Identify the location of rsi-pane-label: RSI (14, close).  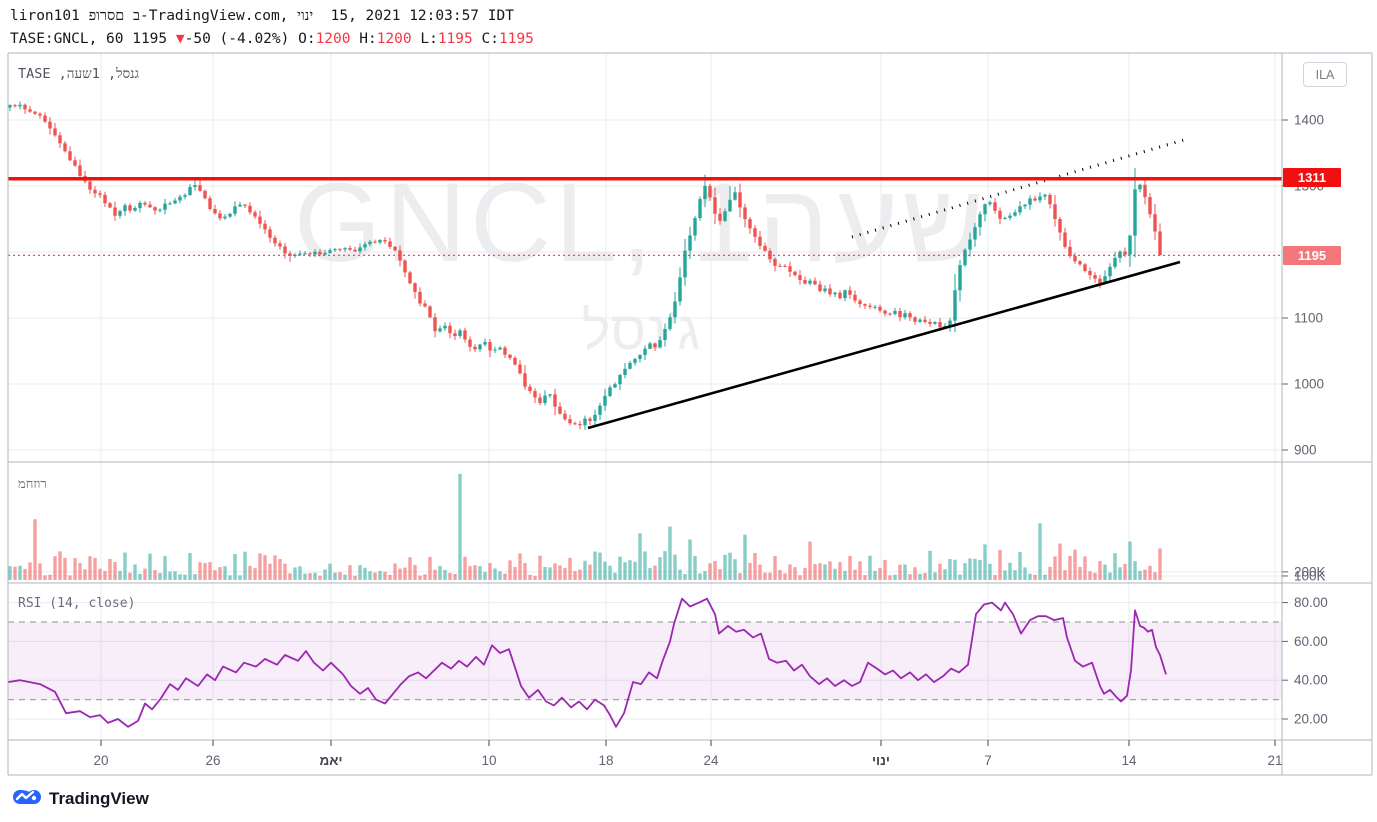
(77, 603).